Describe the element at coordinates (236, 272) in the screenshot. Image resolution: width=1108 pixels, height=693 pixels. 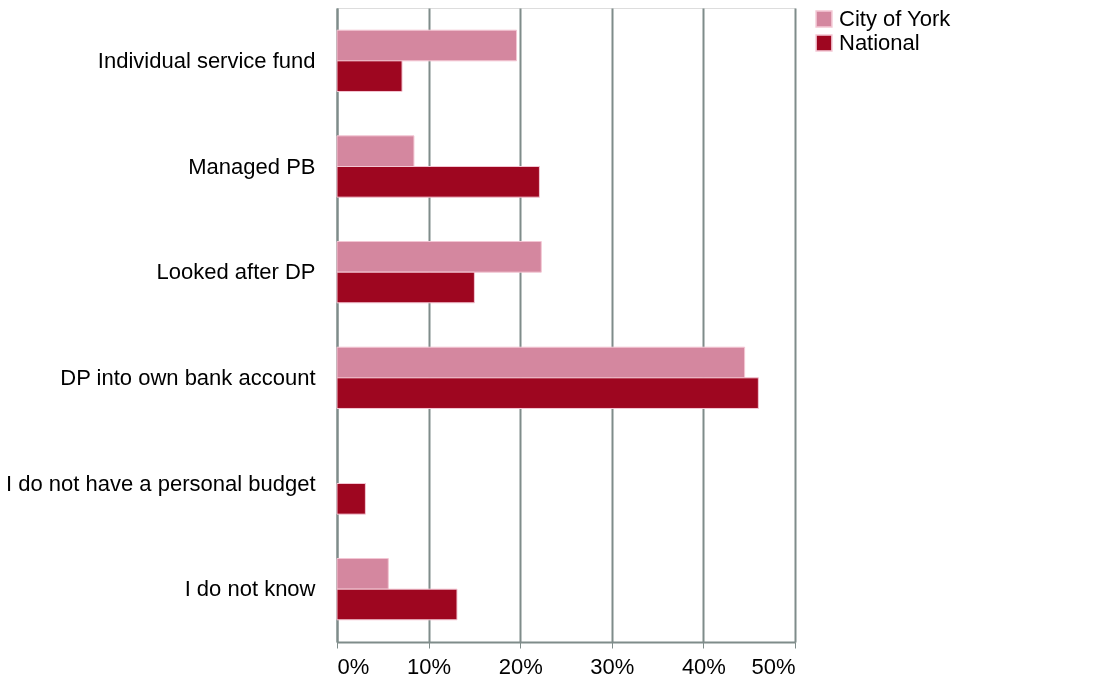
I see `y-tick-label: Looked after DP` at that location.